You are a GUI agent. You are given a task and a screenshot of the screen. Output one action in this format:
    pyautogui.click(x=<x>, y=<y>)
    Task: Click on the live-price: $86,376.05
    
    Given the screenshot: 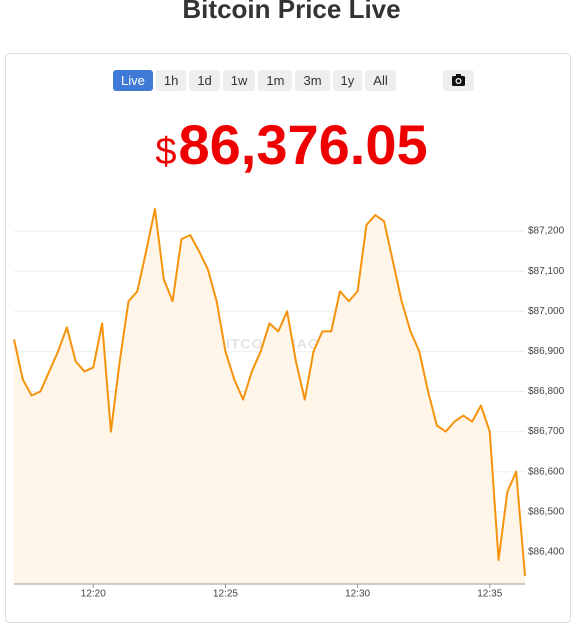 What is the action you would take?
    pyautogui.click(x=291, y=144)
    